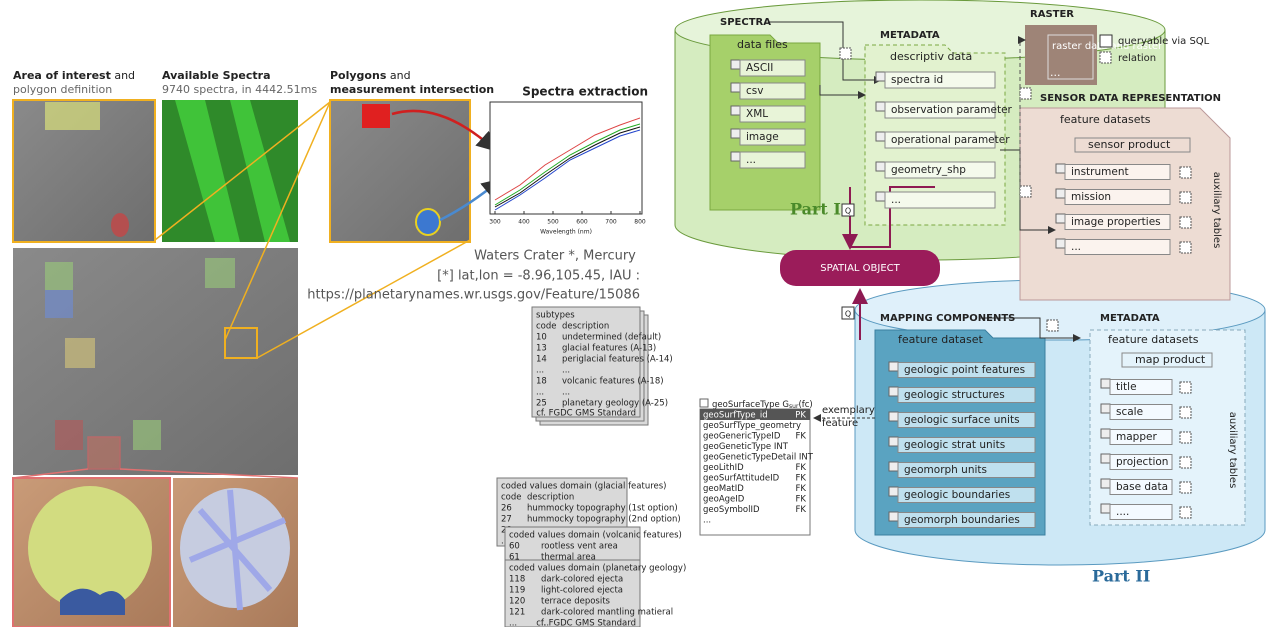  Describe the element at coordinates (1130, 318) in the screenshot. I see `label: METADATA` at that location.